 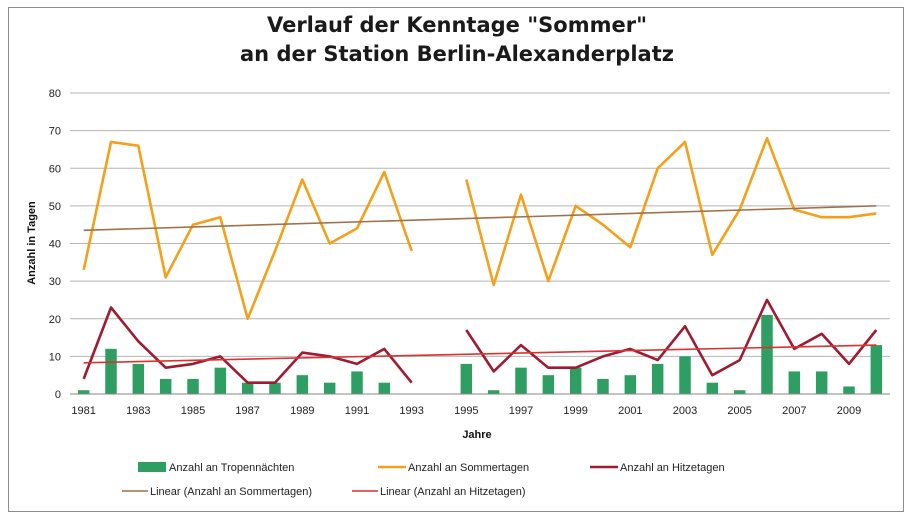 What do you see at coordinates (575, 411) in the screenshot?
I see `x-tick-label: 1999` at bounding box center [575, 411].